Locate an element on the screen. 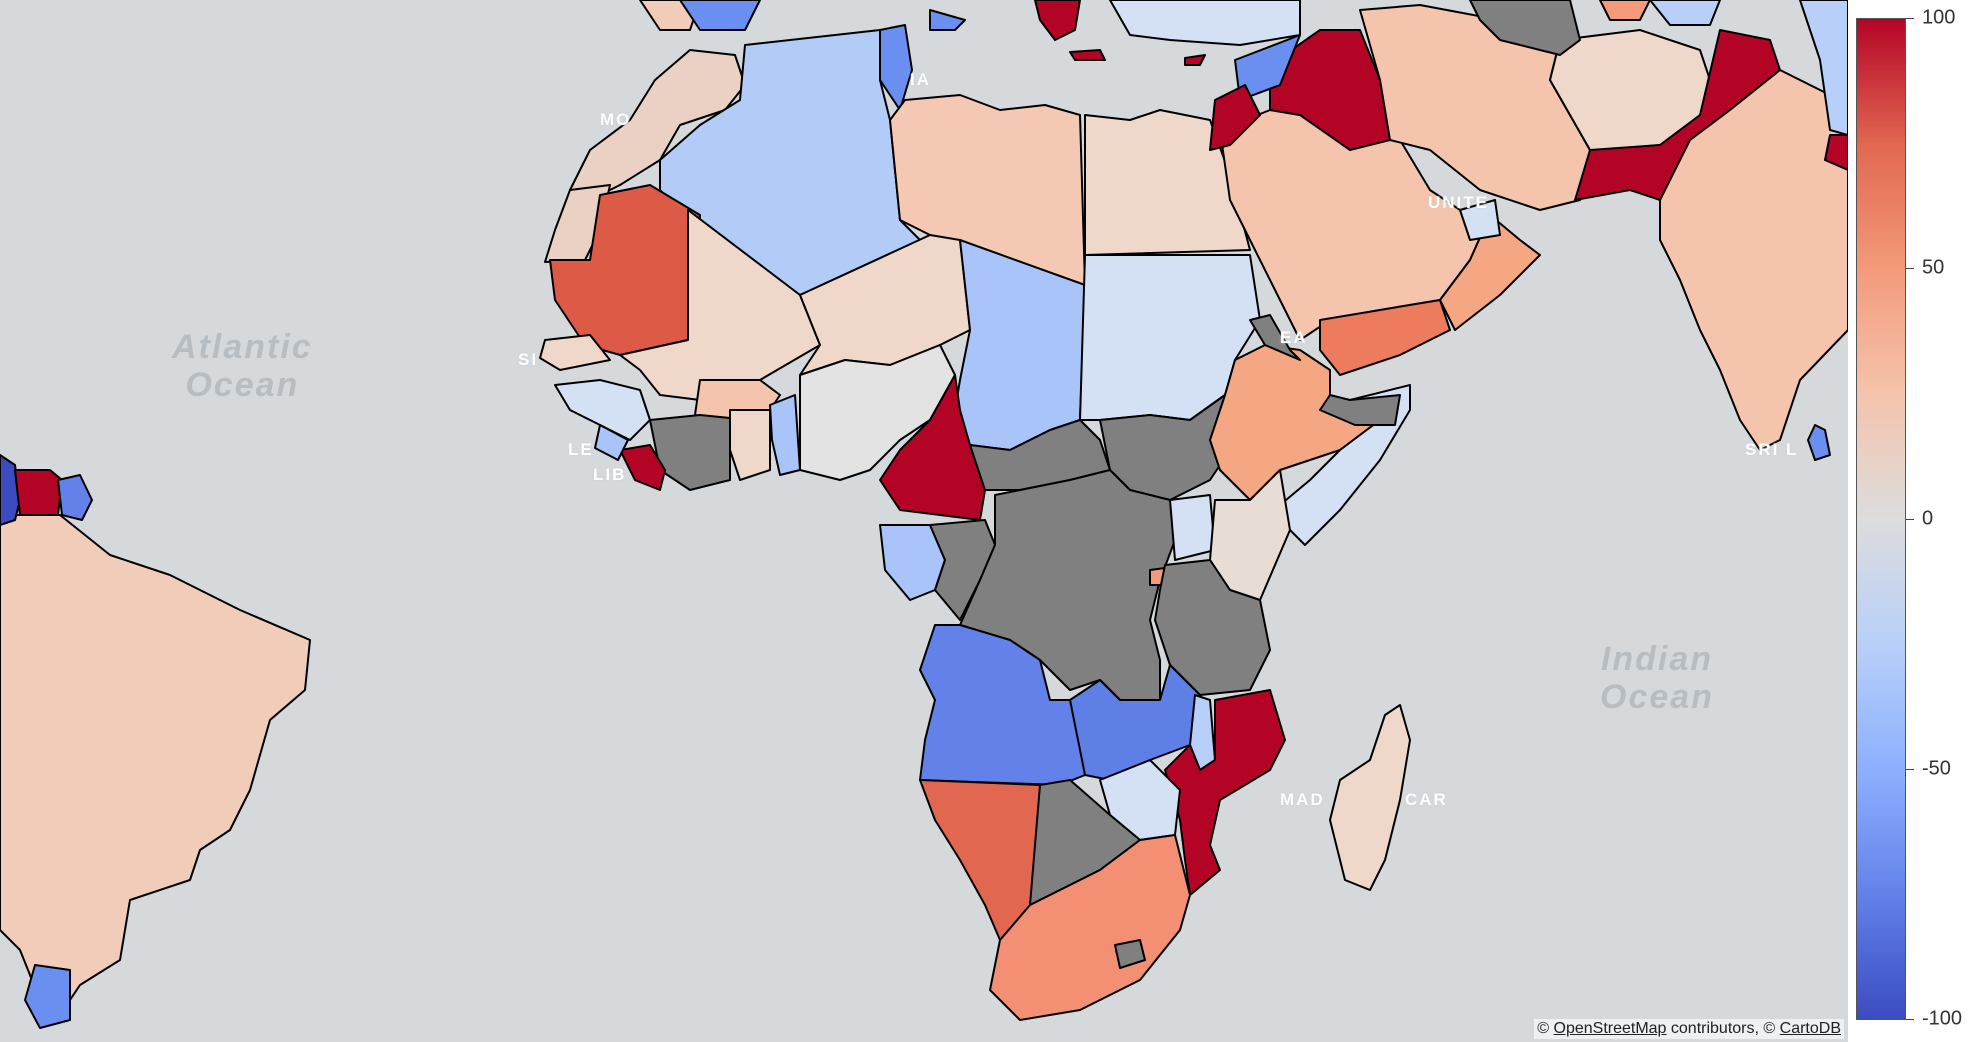 This screenshot has width=1988, height=1042. country-lesotho is located at coordinates (1130, 954).